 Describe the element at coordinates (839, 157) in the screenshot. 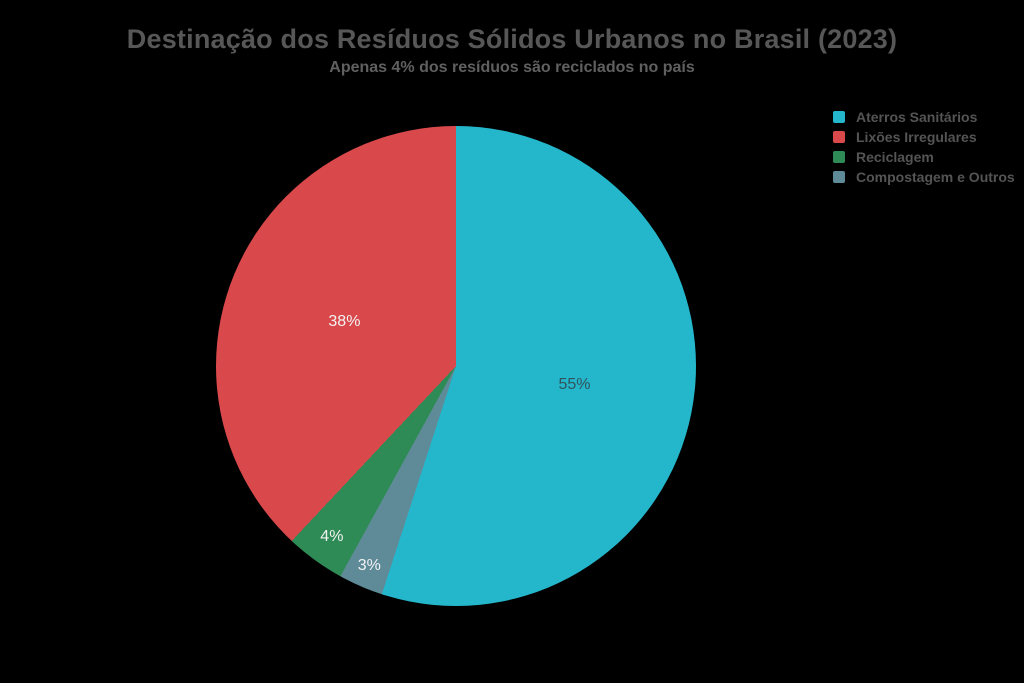

I see `legend-swatch-reciclagem` at that location.